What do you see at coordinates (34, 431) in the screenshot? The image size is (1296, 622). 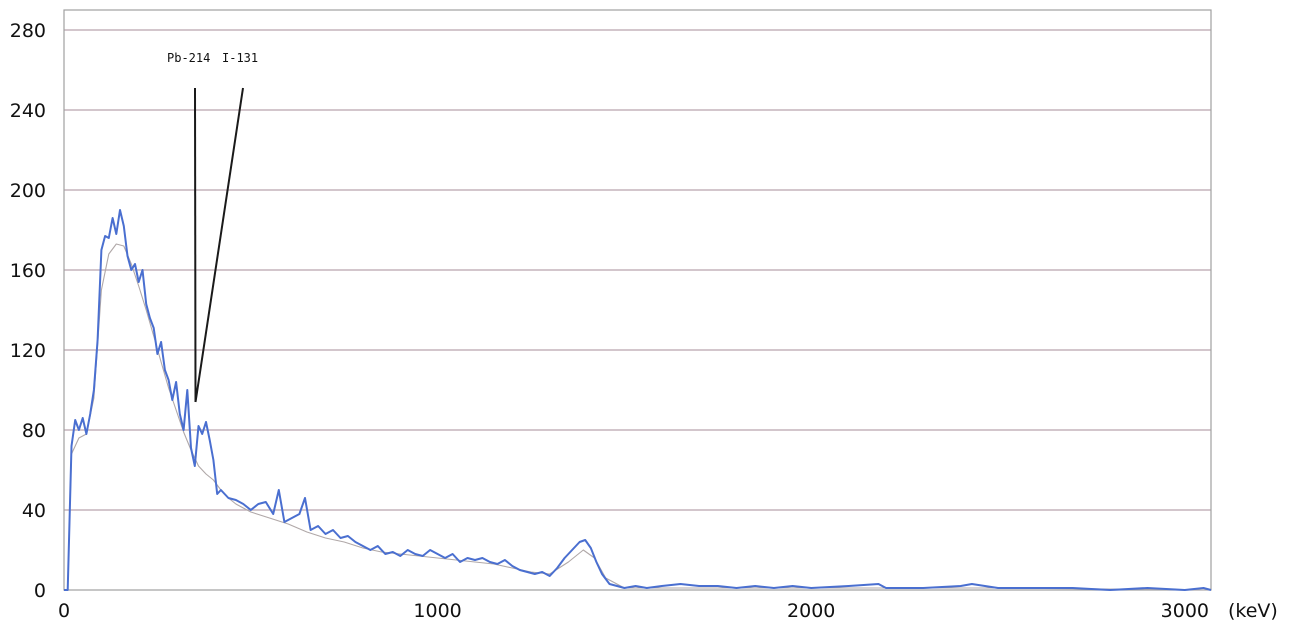 I see `y-tick-label: 80` at bounding box center [34, 431].